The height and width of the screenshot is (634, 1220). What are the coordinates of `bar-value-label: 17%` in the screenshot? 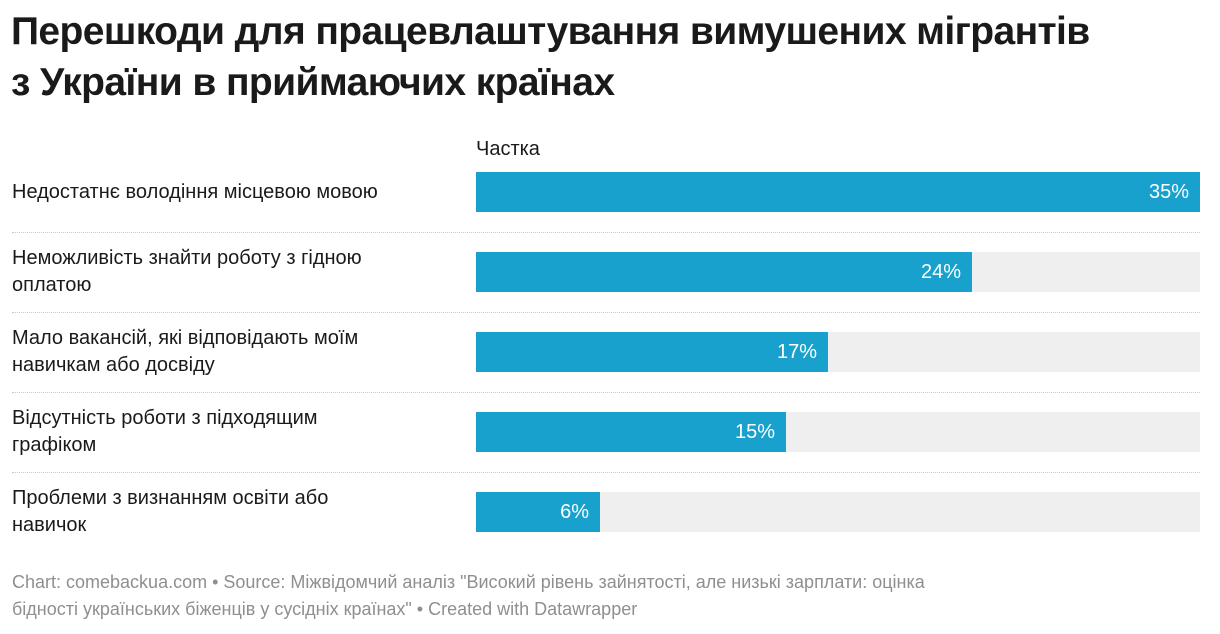 It's located at (796, 352).